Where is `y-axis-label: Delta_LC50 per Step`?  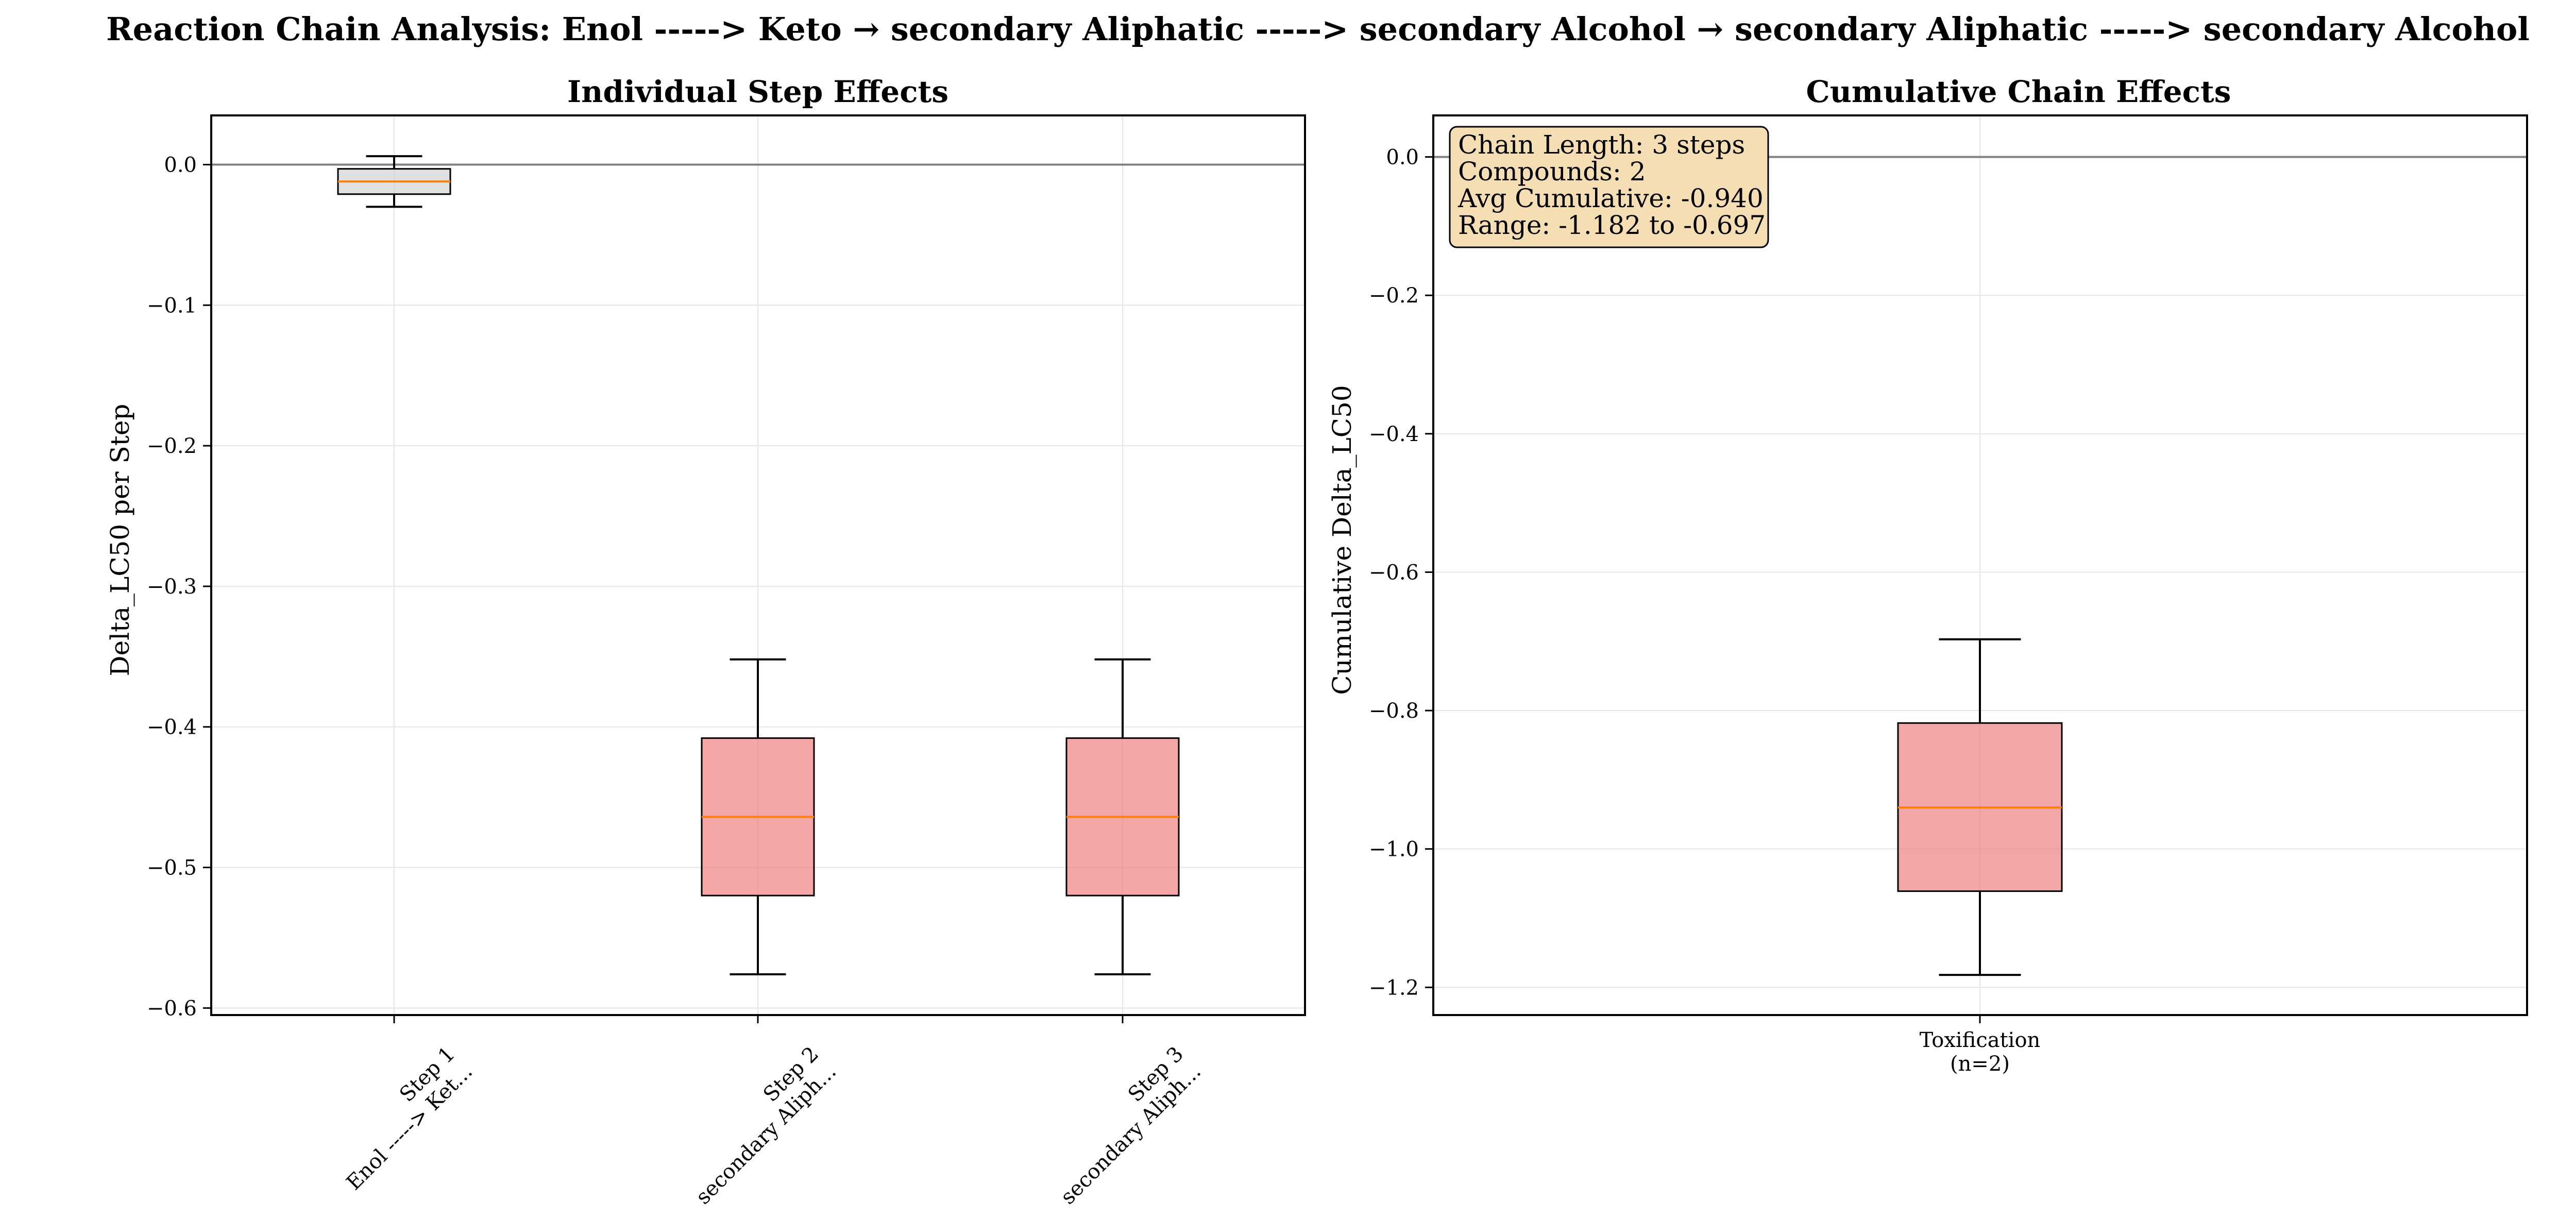 y-axis-label: Delta_LC50 per Step is located at coordinates (120, 540).